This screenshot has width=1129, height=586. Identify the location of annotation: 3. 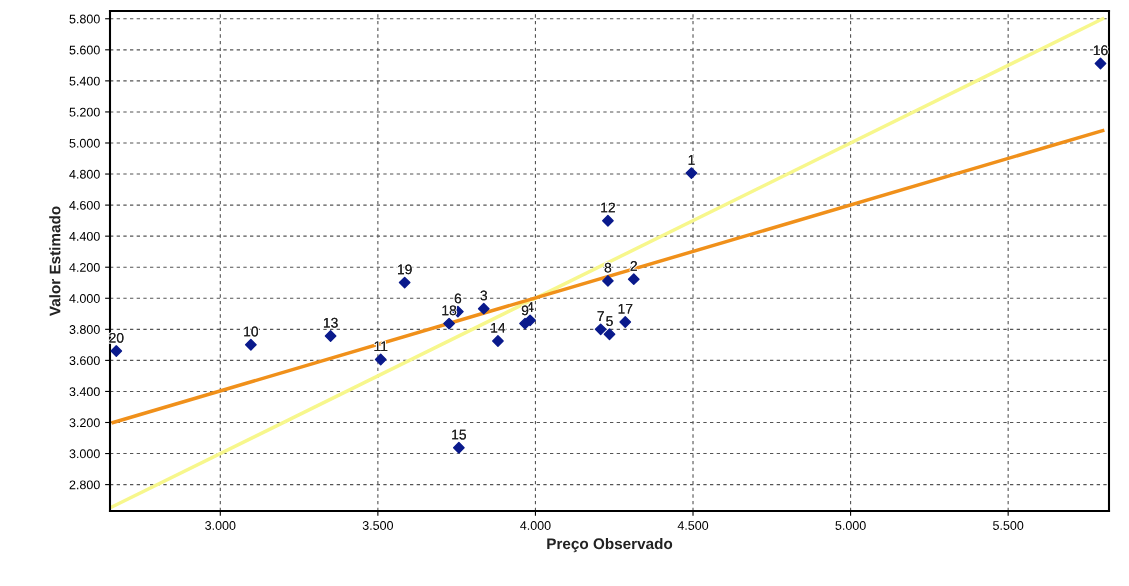
(484, 295).